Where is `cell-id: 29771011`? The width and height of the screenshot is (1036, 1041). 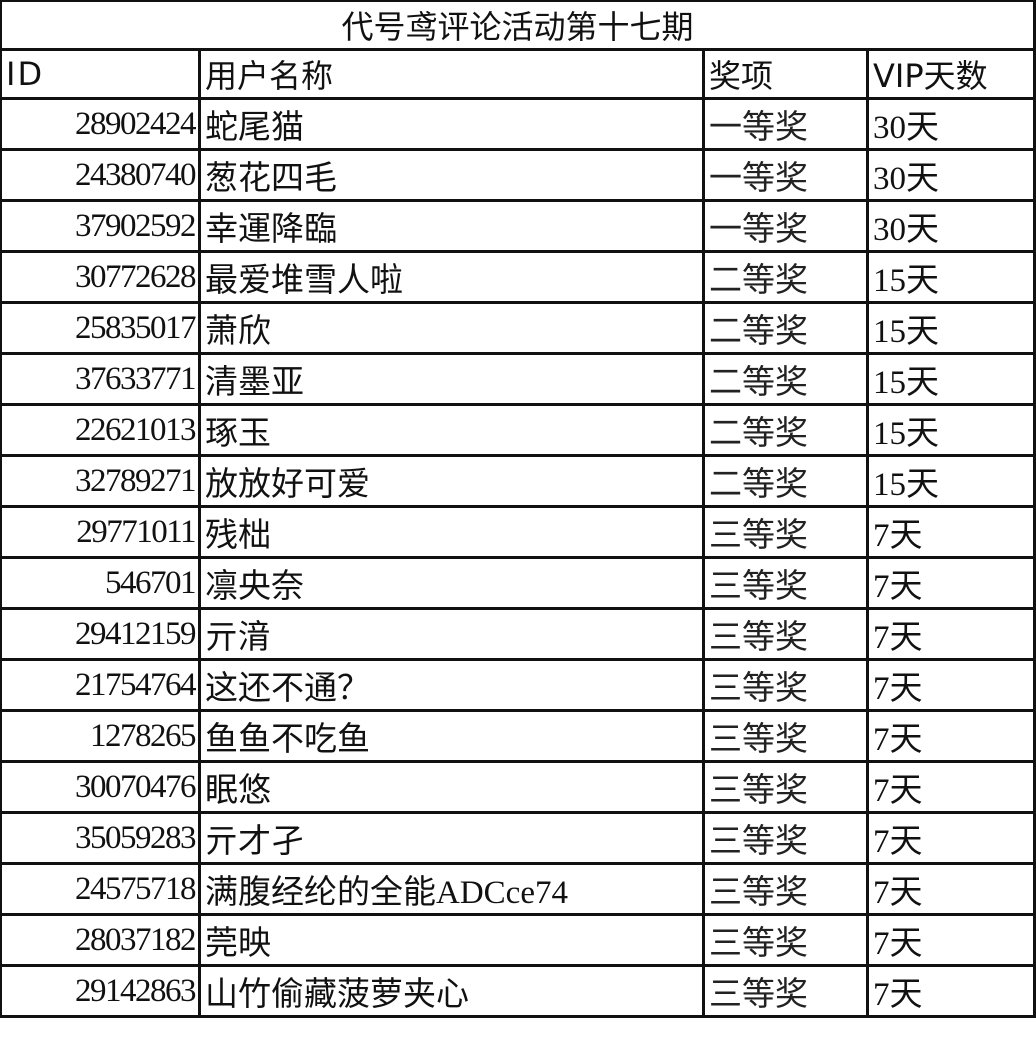
cell-id: 29771011 is located at coordinates (100, 532).